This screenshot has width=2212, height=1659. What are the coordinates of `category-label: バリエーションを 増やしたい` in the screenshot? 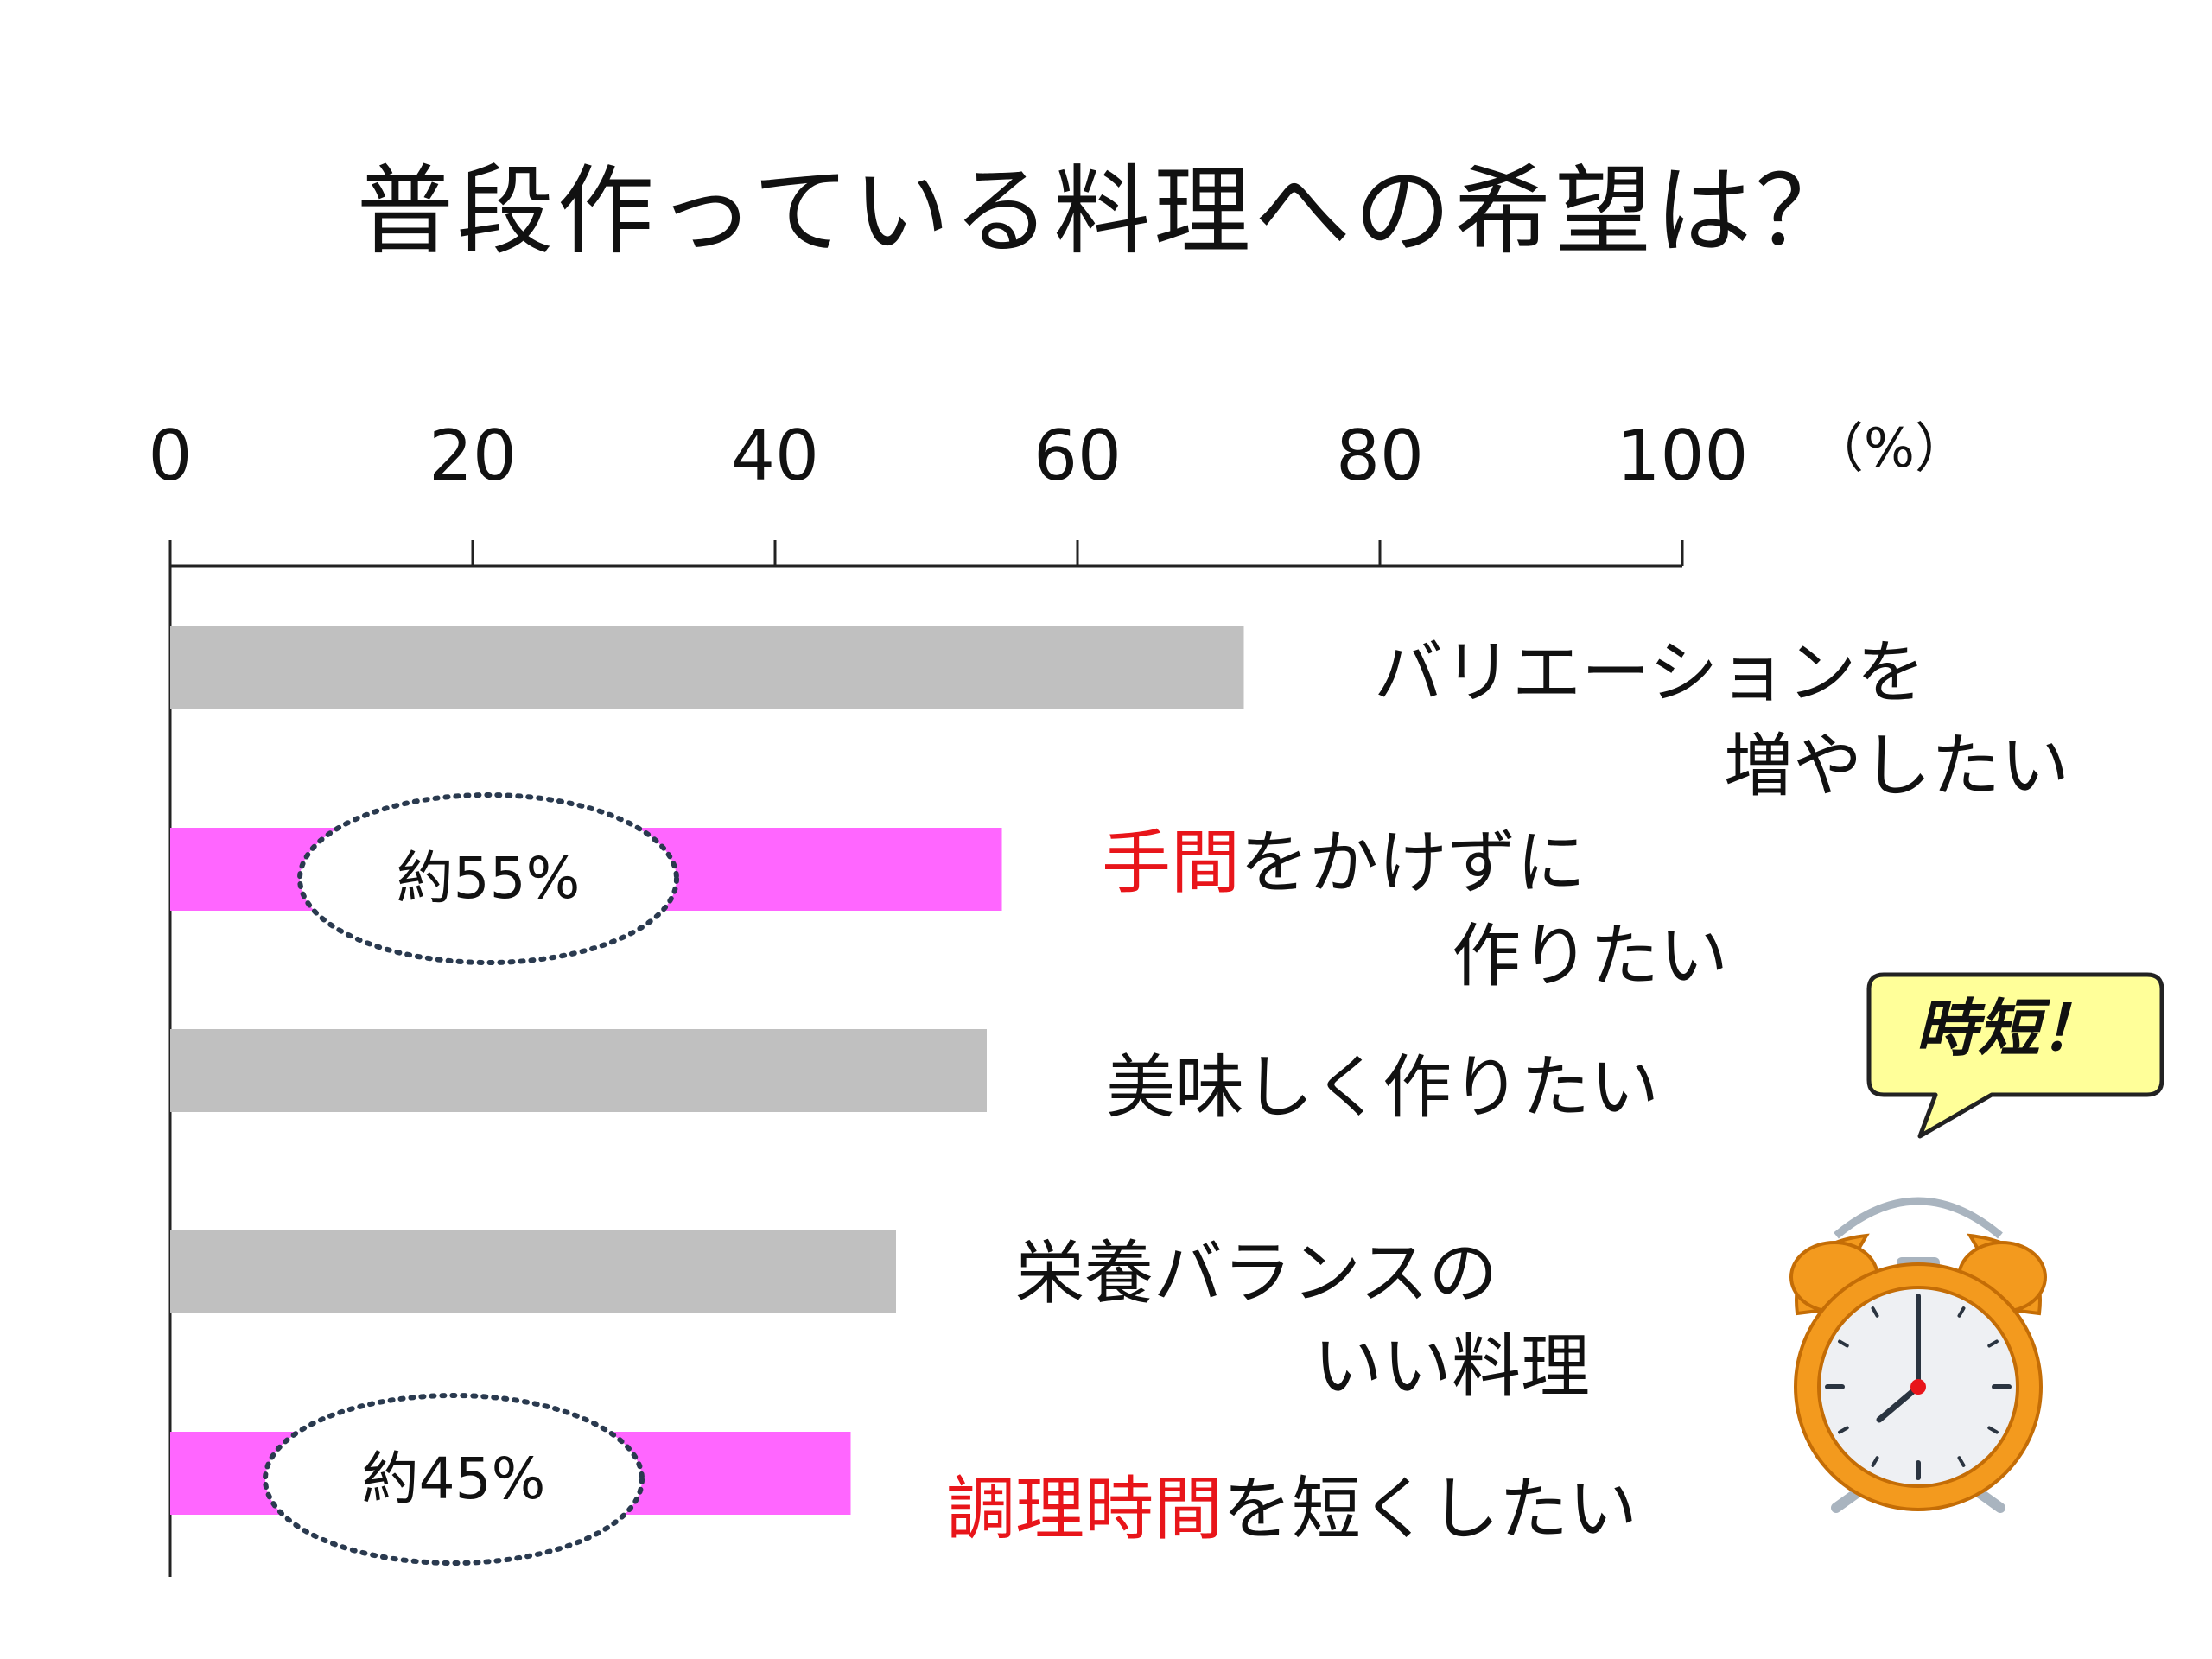 It's located at (1721, 719).